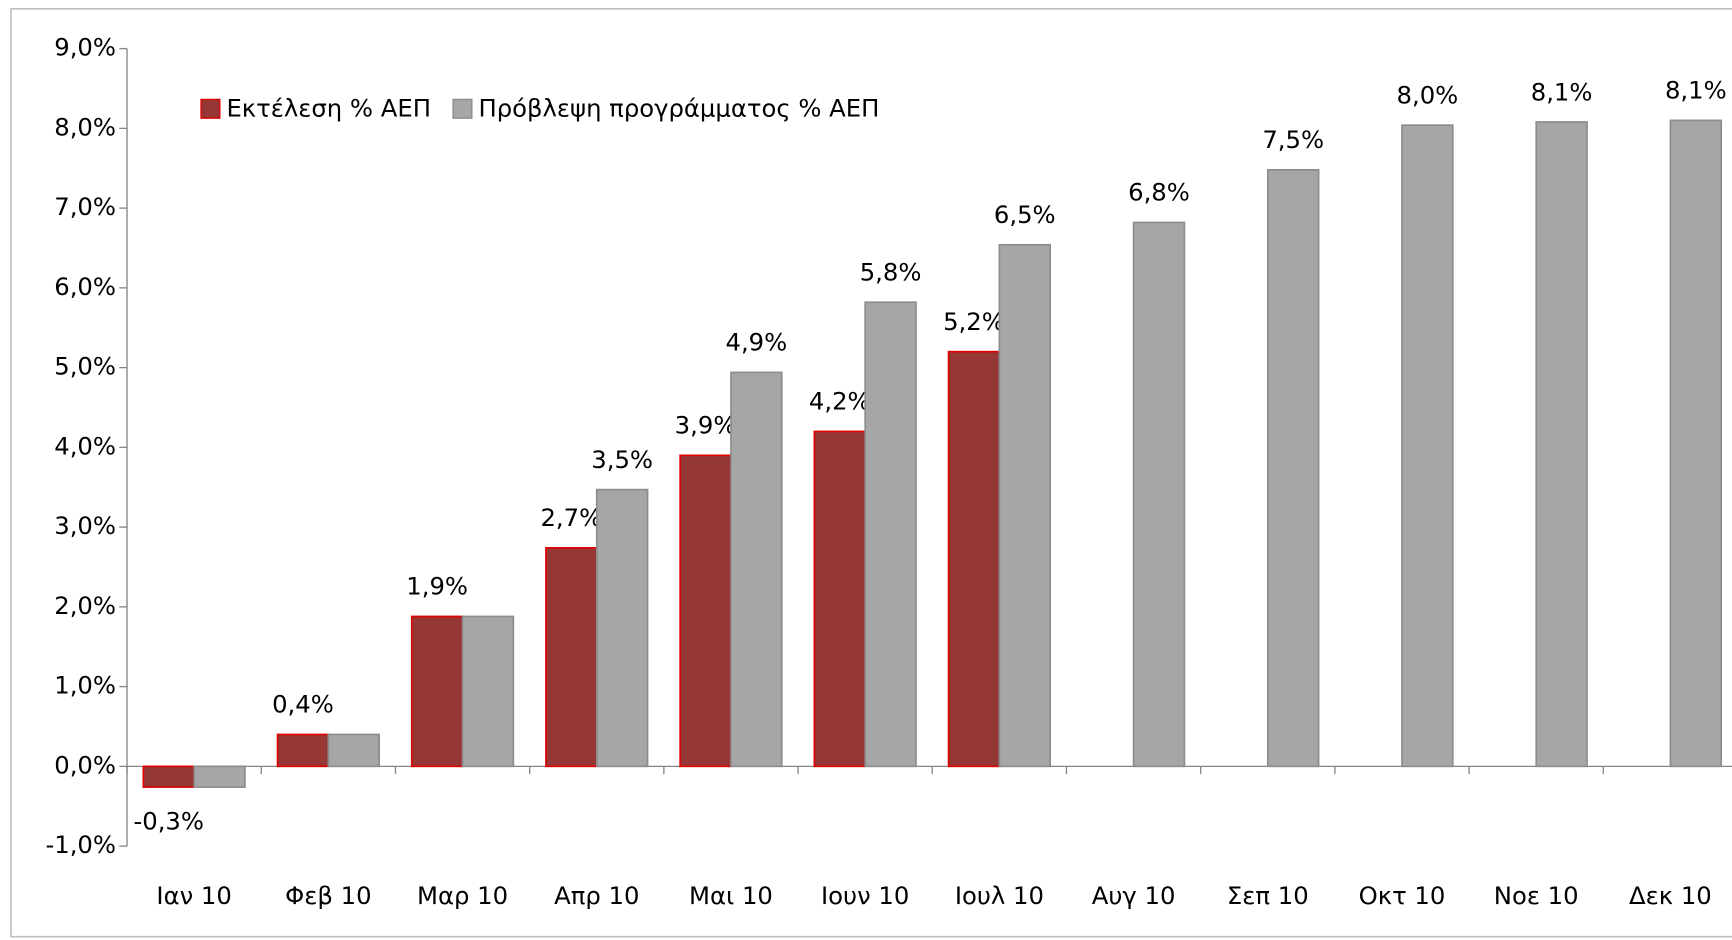 The width and height of the screenshot is (1732, 940). I want to click on data-label: 3,9%, so click(706, 425).